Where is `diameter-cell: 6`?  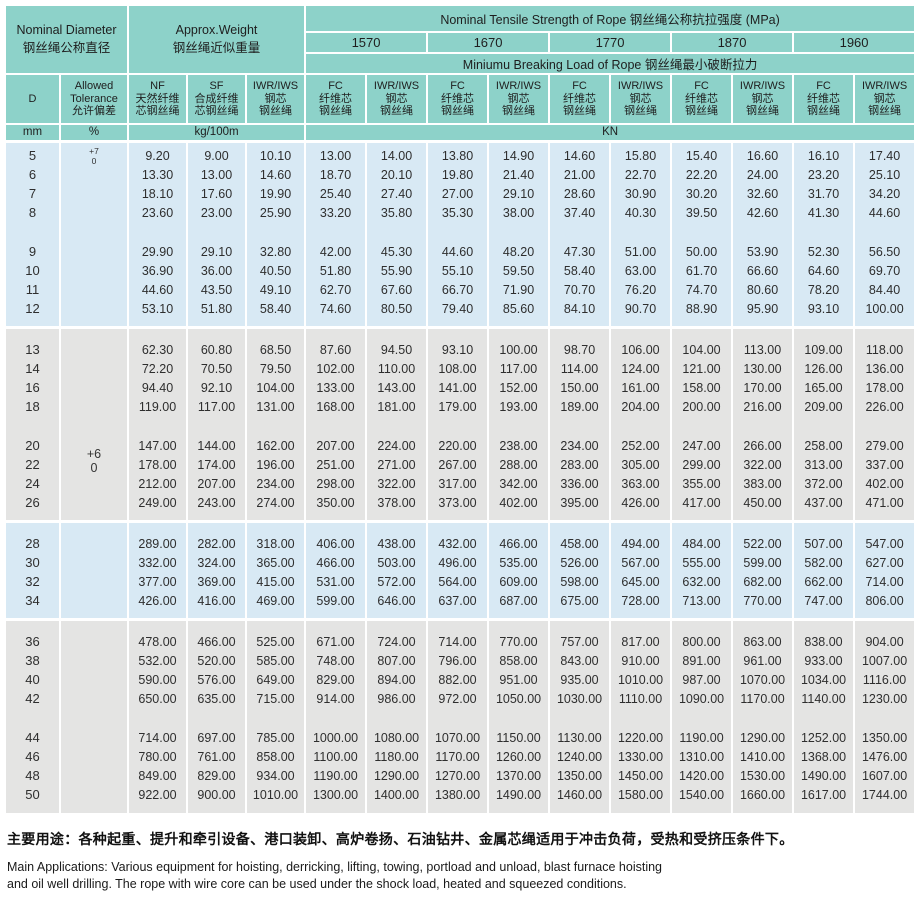
diameter-cell: 6 is located at coordinates (32, 174).